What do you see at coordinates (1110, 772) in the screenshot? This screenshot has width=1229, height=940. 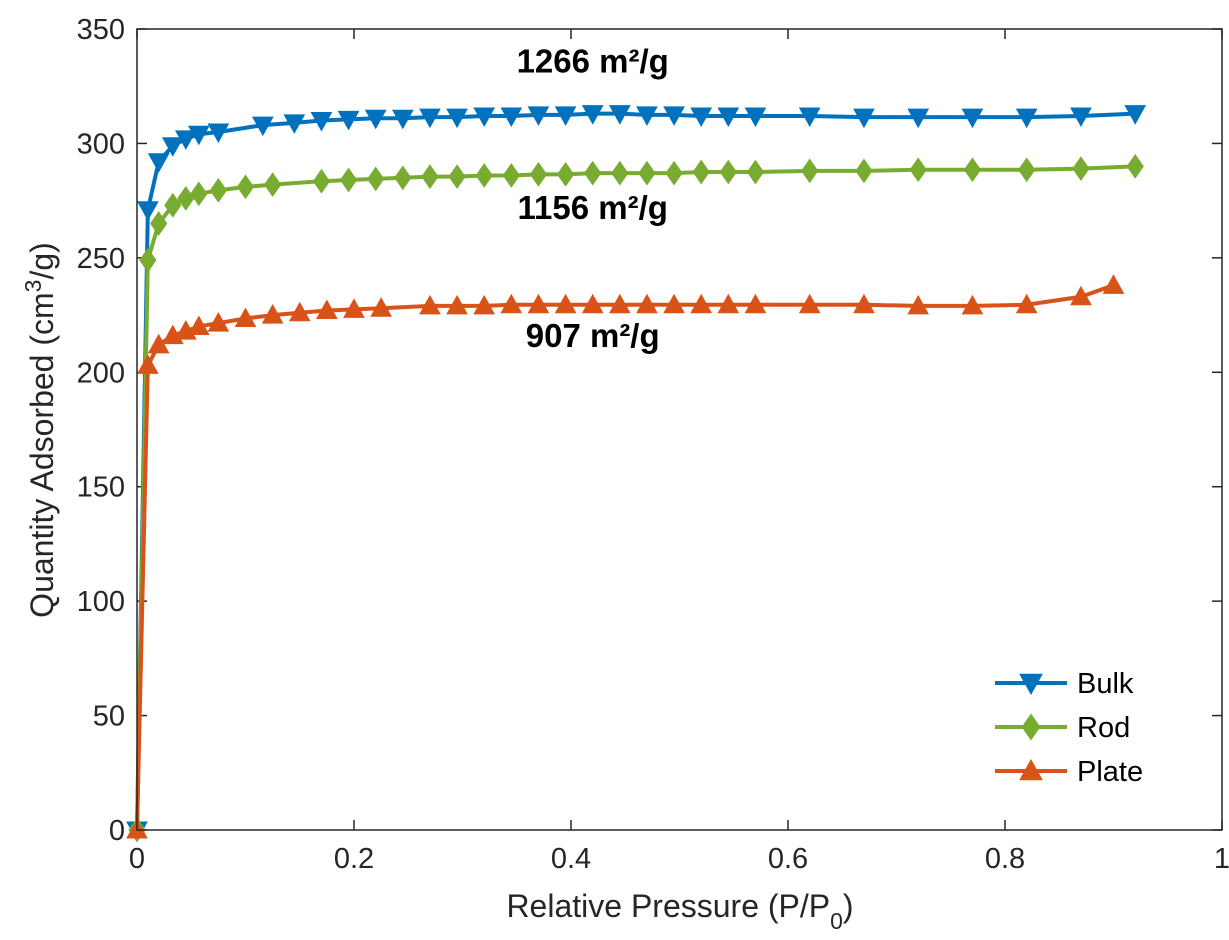 I see `legend-label-plate: Plate` at bounding box center [1110, 772].